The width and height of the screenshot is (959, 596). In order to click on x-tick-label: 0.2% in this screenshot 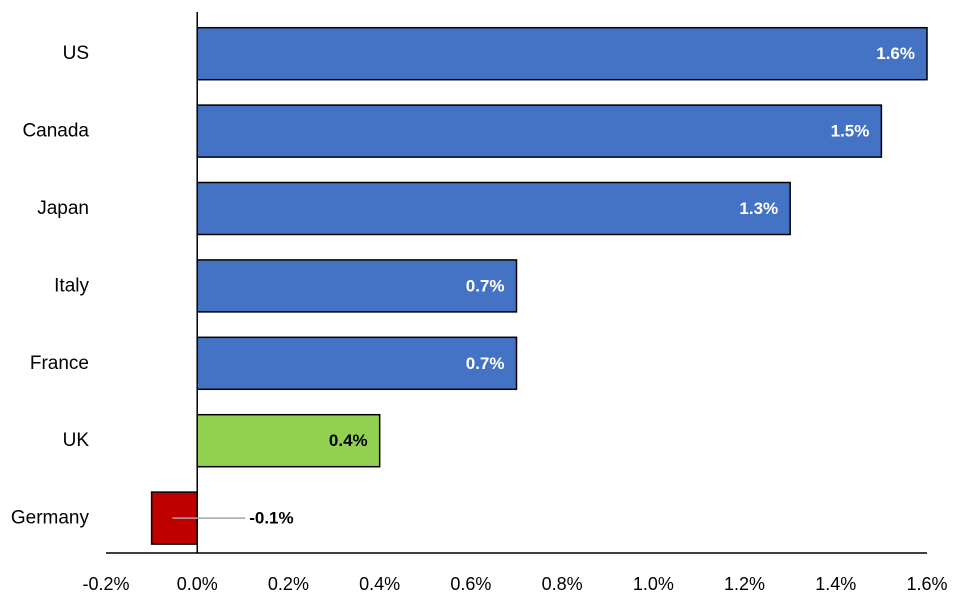, I will do `click(288, 584)`.